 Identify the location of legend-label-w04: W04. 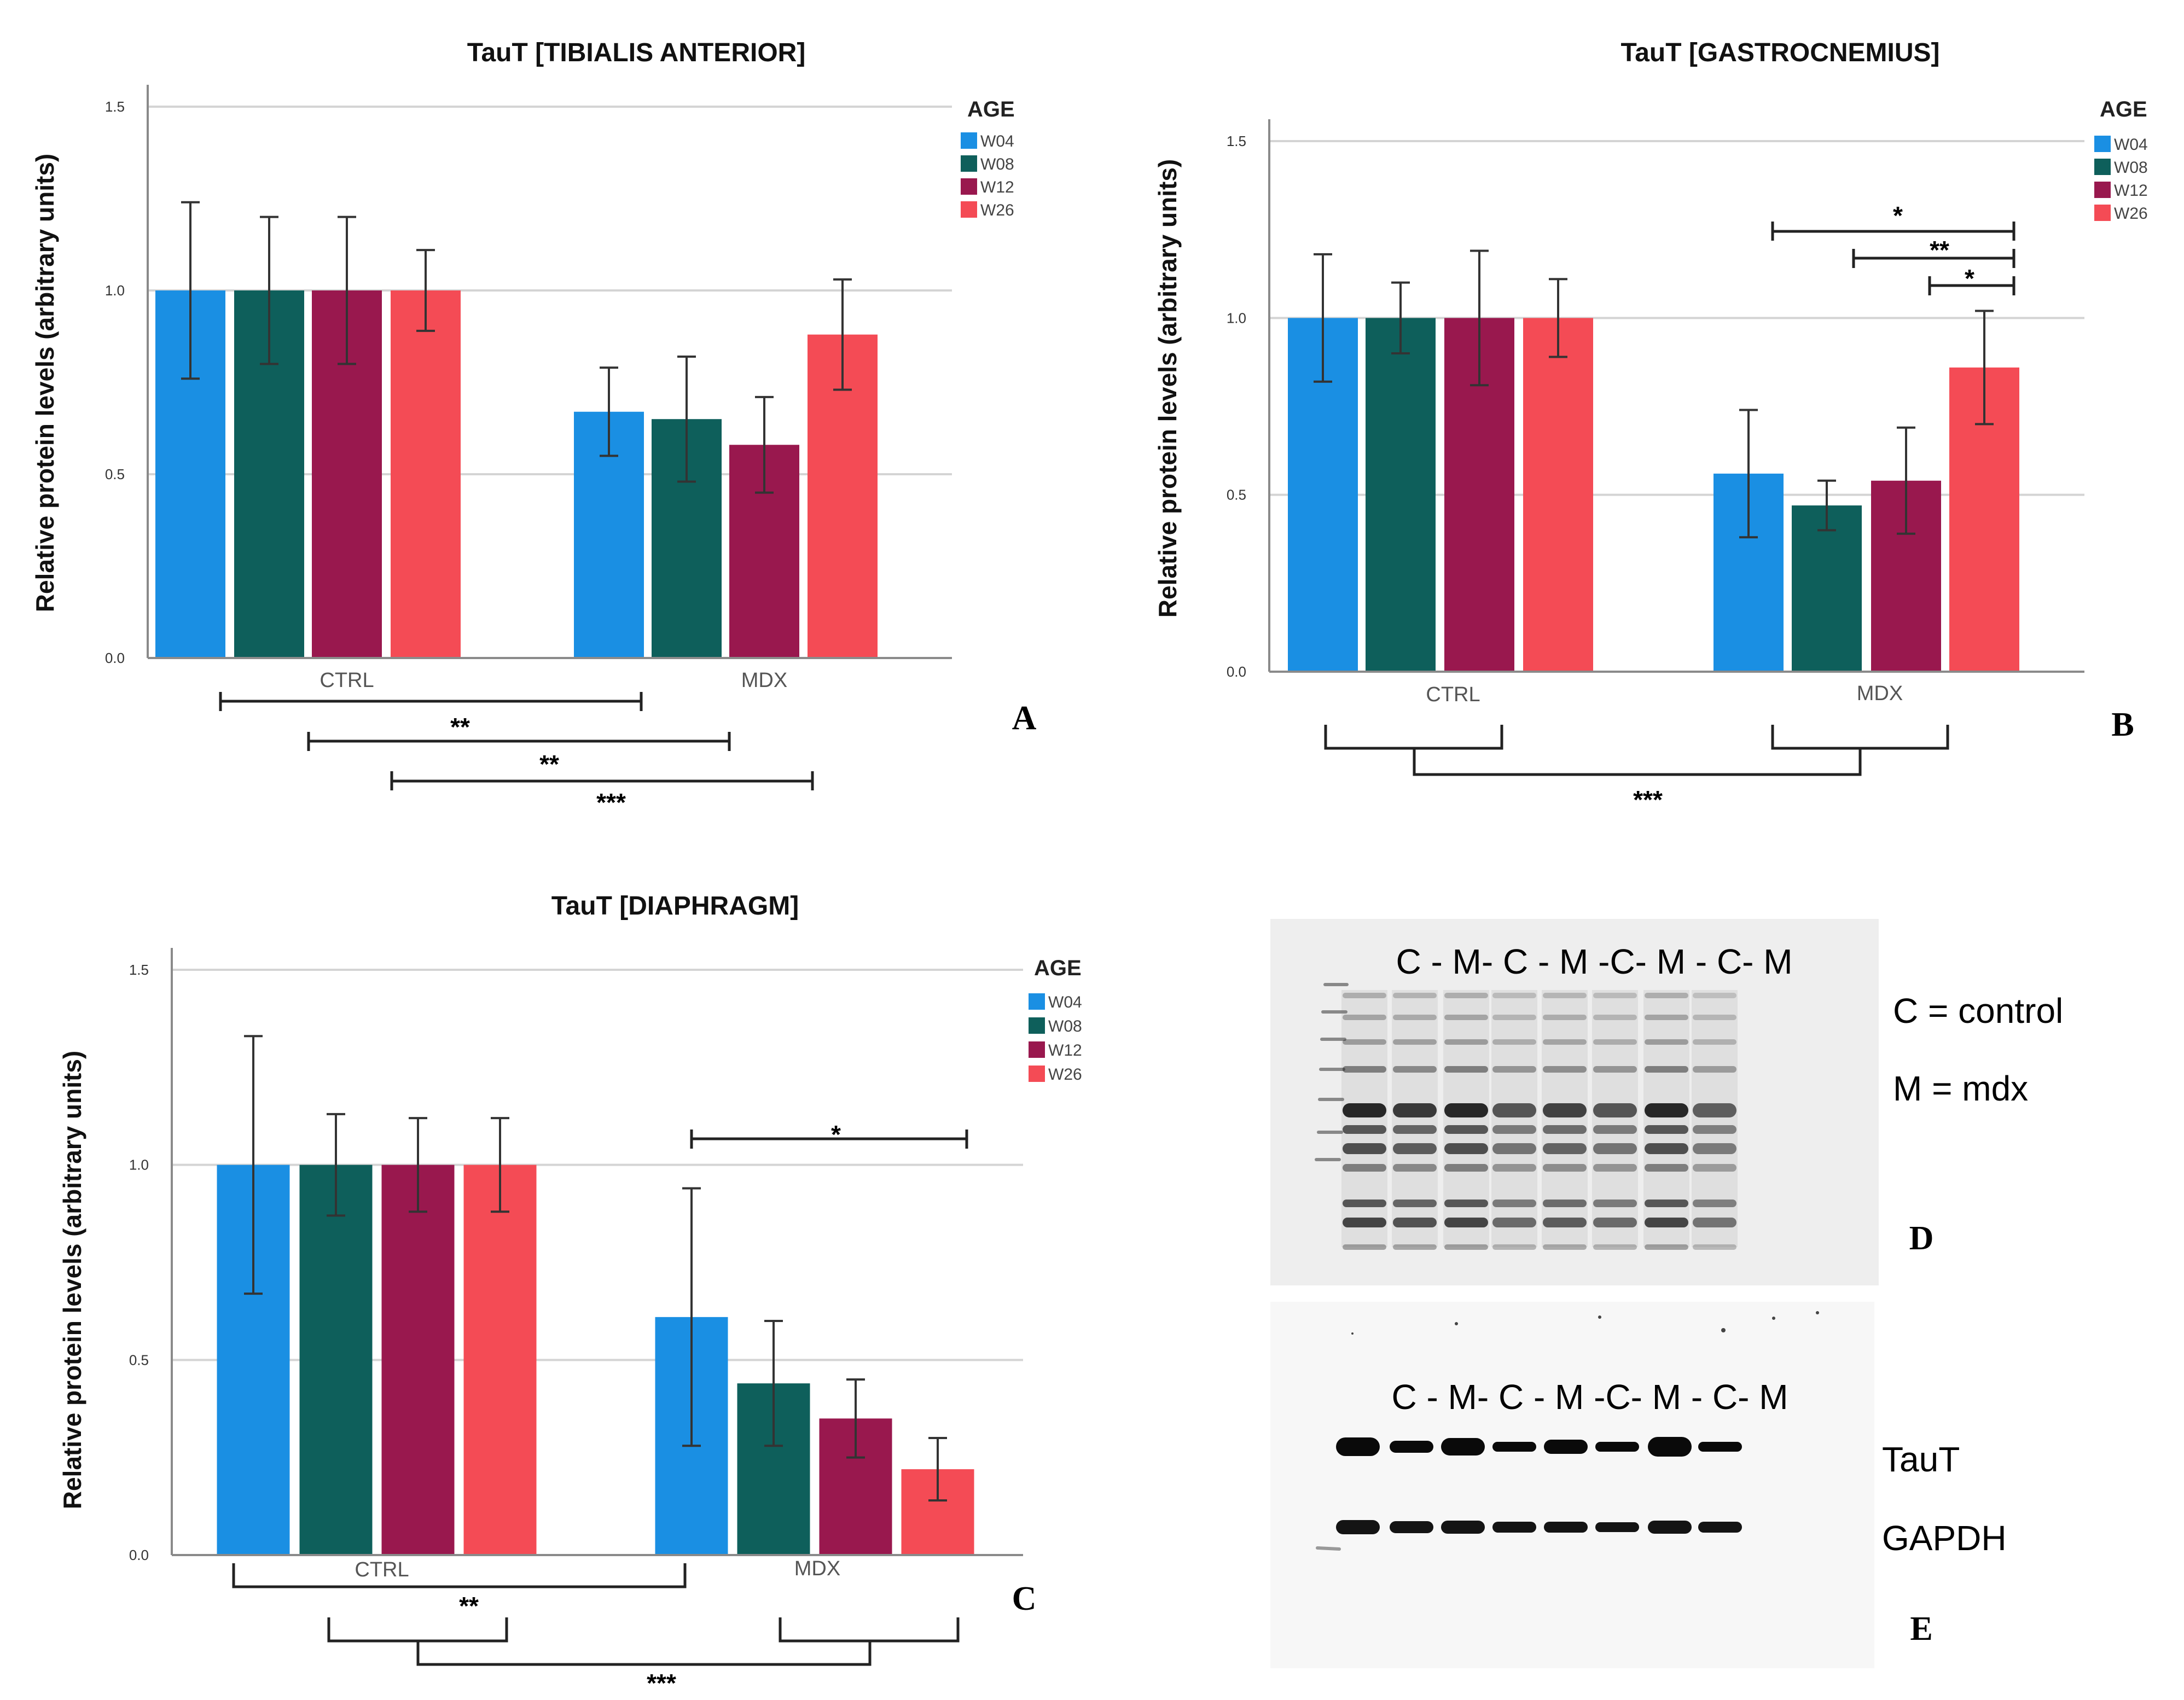
(2131, 145).